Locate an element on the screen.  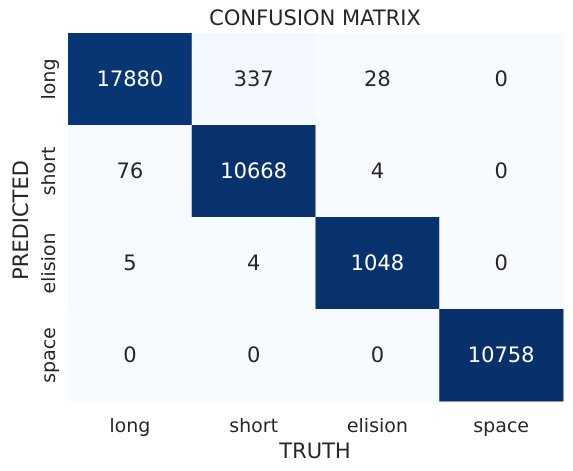
cell-value-label-0-3: 0 is located at coordinates (500, 79).